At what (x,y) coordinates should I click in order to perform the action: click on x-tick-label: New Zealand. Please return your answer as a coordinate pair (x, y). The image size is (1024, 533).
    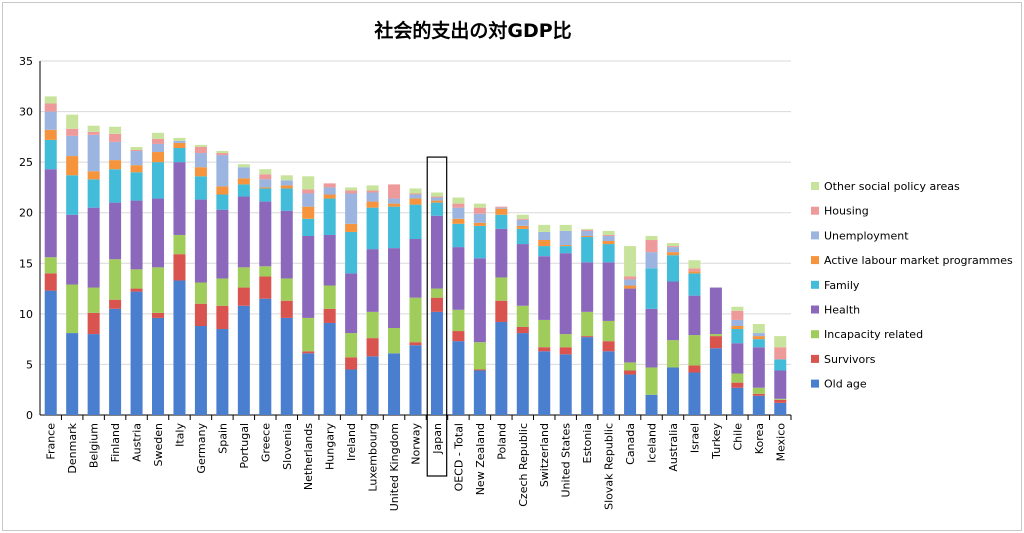
    Looking at the image, I should click on (480, 459).